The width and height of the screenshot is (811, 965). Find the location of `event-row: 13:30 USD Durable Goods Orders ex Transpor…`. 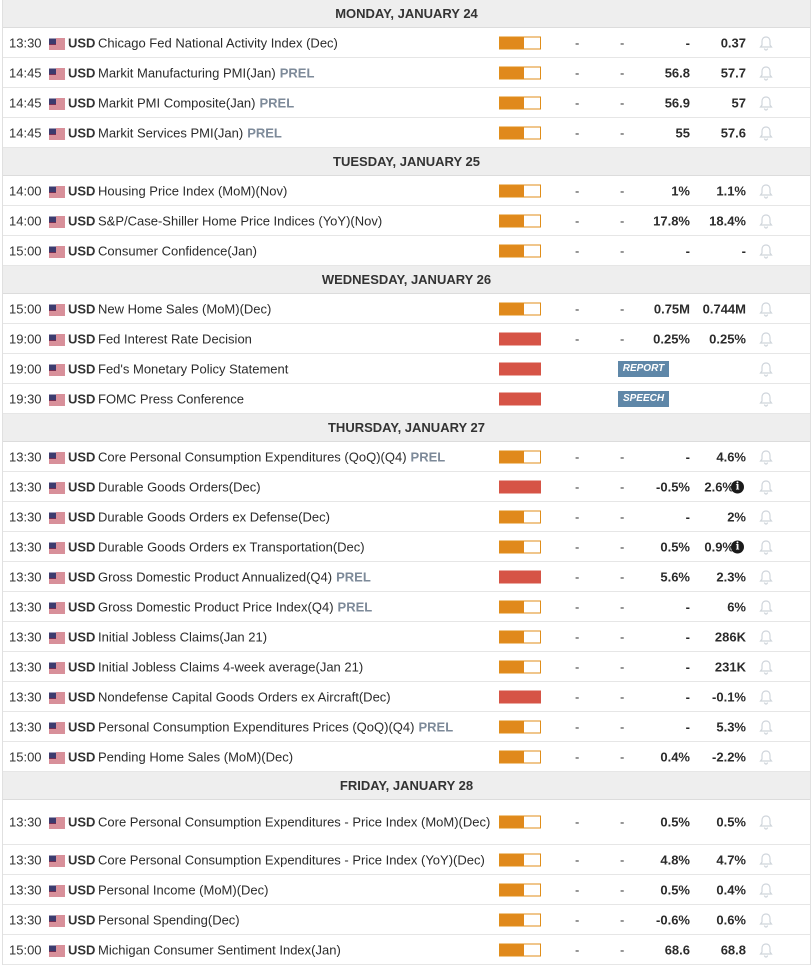

event-row: 13:30 USD Durable Goods Orders ex Transpor… is located at coordinates (406, 547).